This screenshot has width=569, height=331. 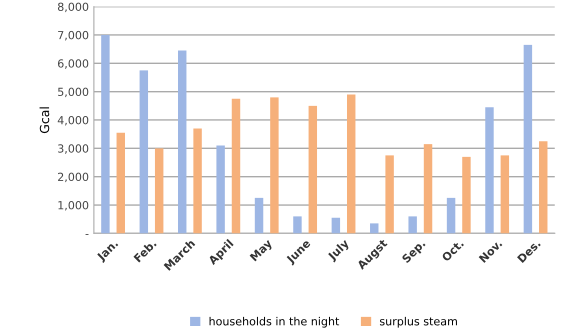 I want to click on legend-label: households in the night, so click(x=275, y=322).